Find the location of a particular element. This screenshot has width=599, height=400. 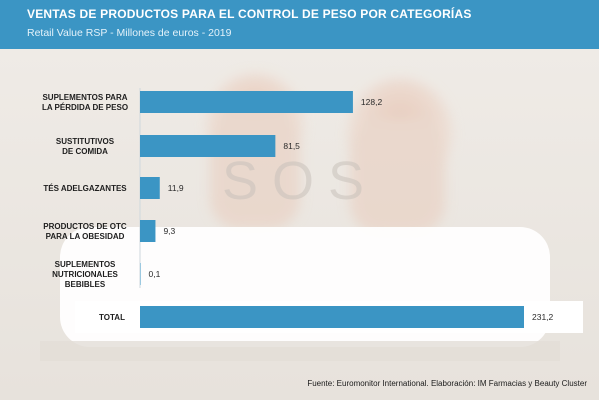

category-label-line: SUPLEMENTOS is located at coordinates (85, 264).